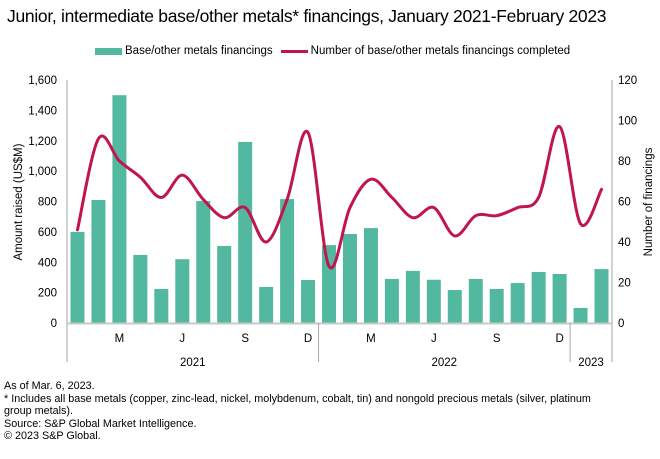 Image resolution: width=660 pixels, height=459 pixels. I want to click on y-tick-label: 1,000, so click(42, 172).